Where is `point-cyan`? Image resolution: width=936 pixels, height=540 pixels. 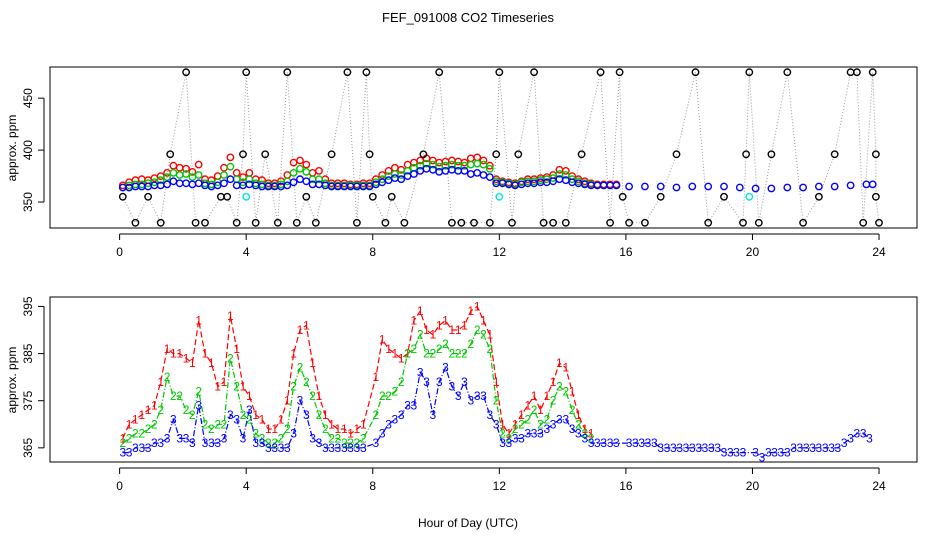
point-cyan is located at coordinates (499, 196).